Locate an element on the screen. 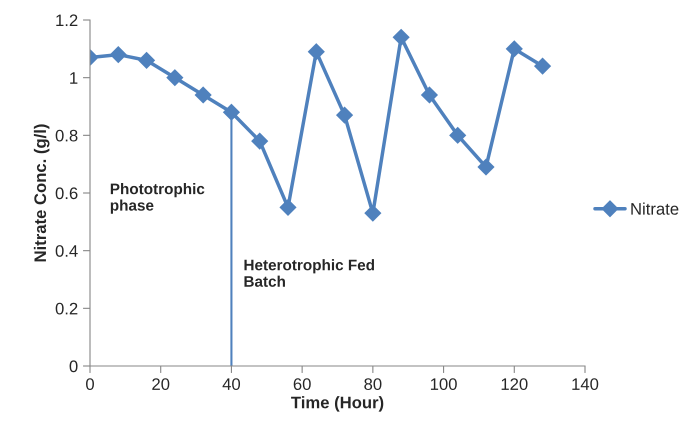 The image size is (700, 424). x-tick-label: 0 is located at coordinates (90, 384).